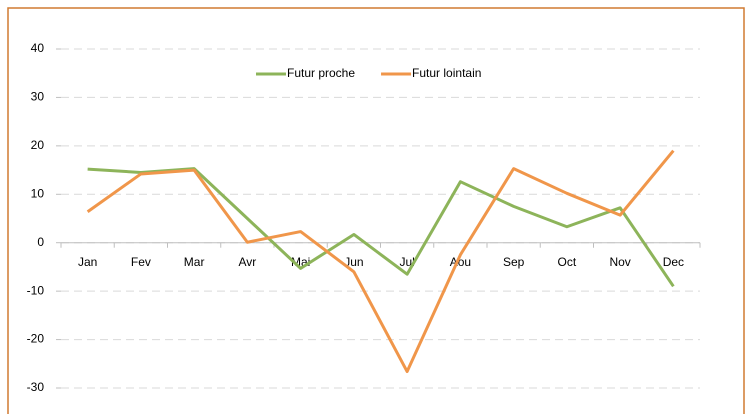 The height and width of the screenshot is (414, 752). I want to click on x-tick-label: Dec, so click(673, 262).